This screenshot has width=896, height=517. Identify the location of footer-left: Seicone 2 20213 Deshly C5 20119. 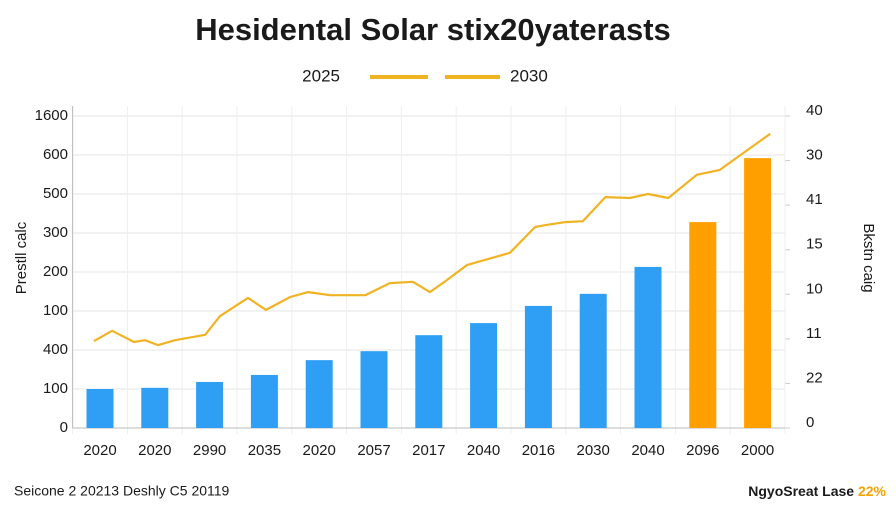
(122, 491).